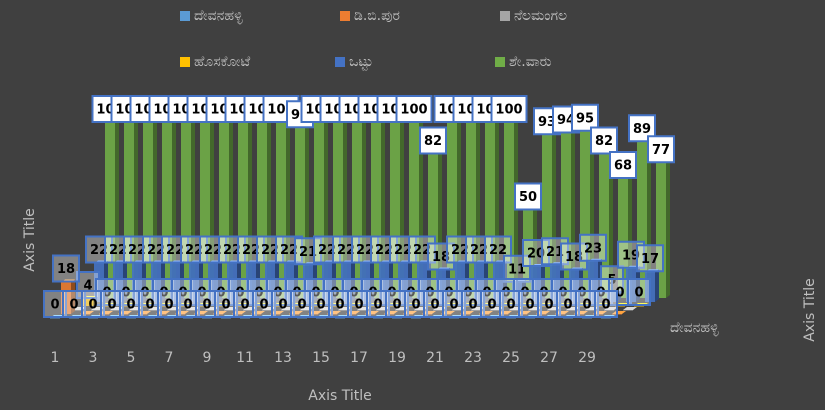 Image resolution: width=825 pixels, height=410 pixels. I want to click on z-axis-title: Axis Title, so click(810, 310).